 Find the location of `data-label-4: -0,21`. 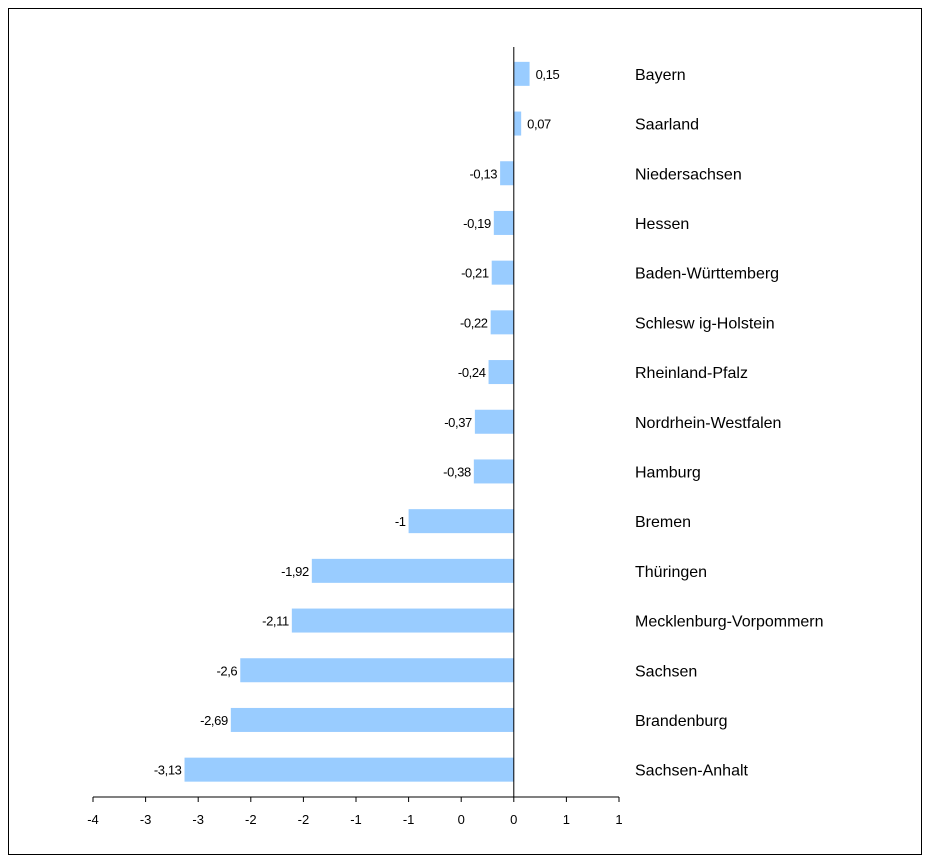

data-label-4: -0,21 is located at coordinates (475, 273).